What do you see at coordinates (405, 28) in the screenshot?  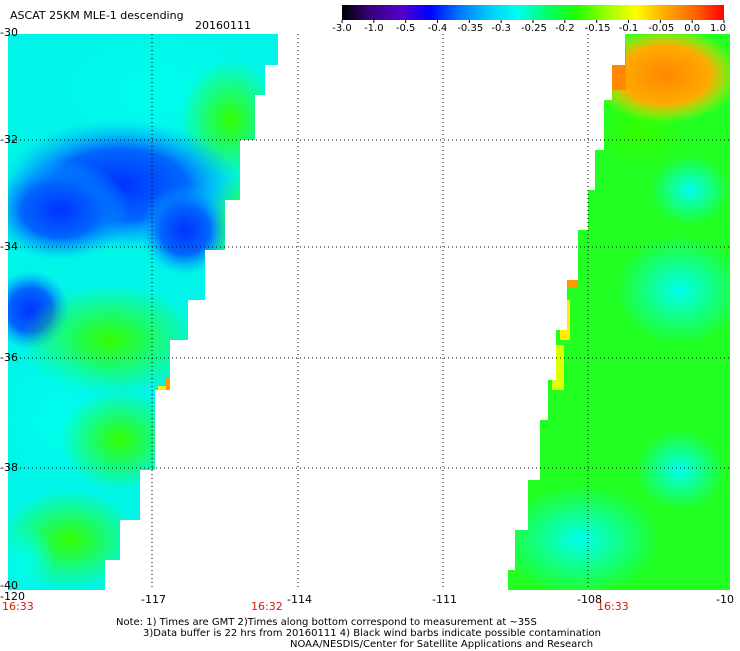 I see `colorbar-tick-label: -0.5` at bounding box center [405, 28].